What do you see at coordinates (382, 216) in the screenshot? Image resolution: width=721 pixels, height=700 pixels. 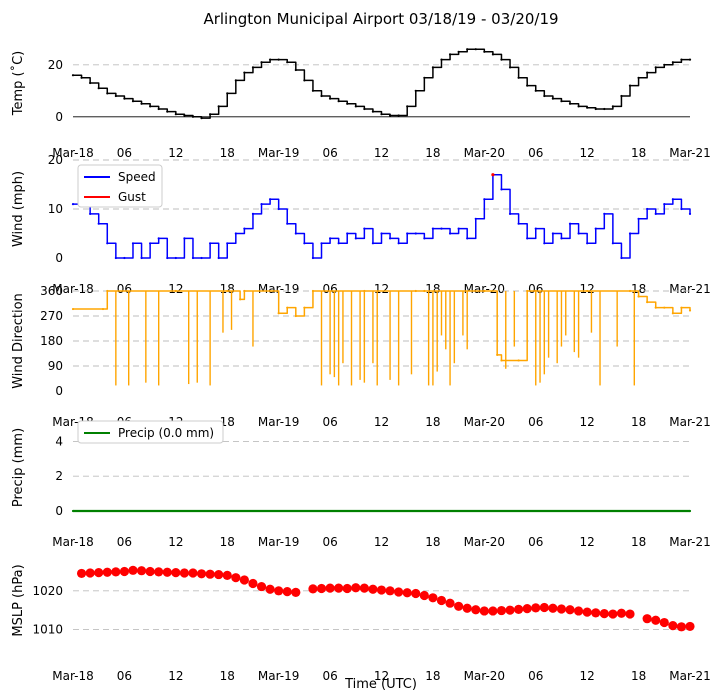 I see `wind-speed-line` at bounding box center [382, 216].